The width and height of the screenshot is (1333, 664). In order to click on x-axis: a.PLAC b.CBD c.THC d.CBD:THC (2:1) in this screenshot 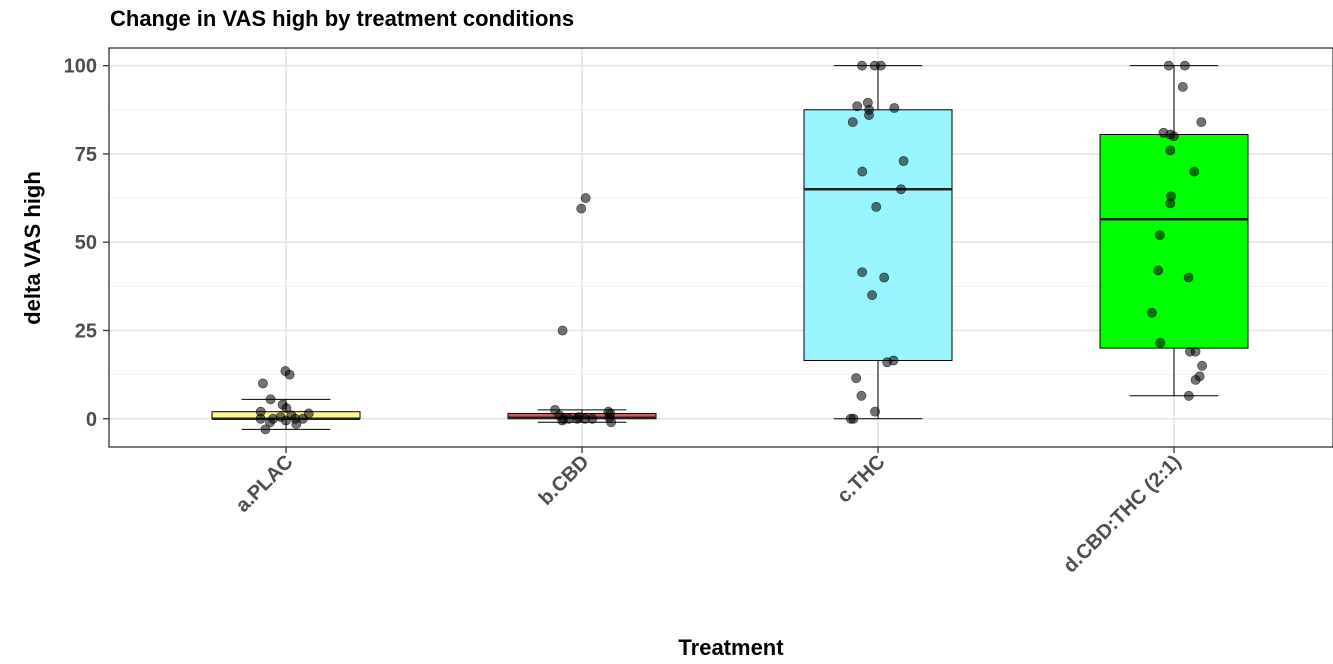, I will do `click(709, 512)`.